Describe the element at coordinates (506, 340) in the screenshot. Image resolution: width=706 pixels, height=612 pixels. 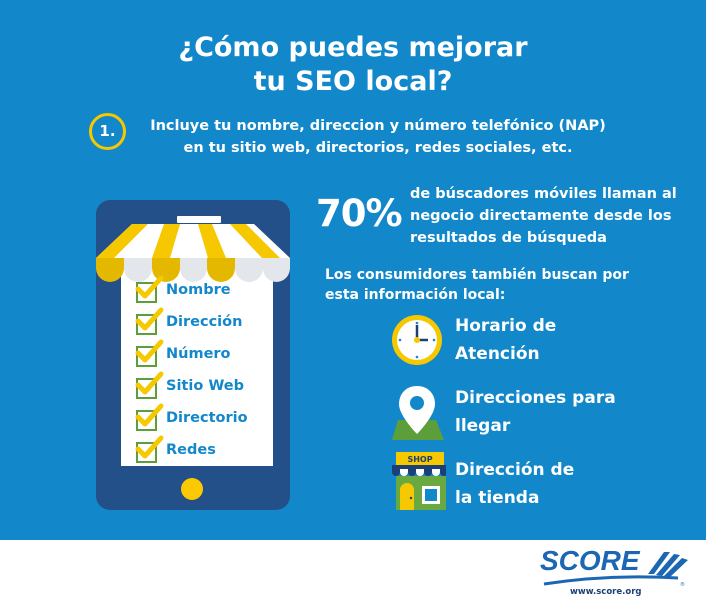
I see `feature-label: Horario de Atención` at that location.